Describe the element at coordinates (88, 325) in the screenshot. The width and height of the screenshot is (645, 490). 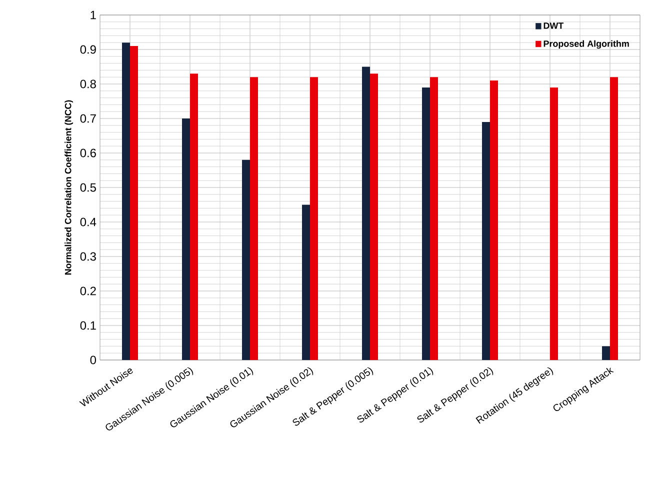
I see `y-tick-label: 0.1` at that location.